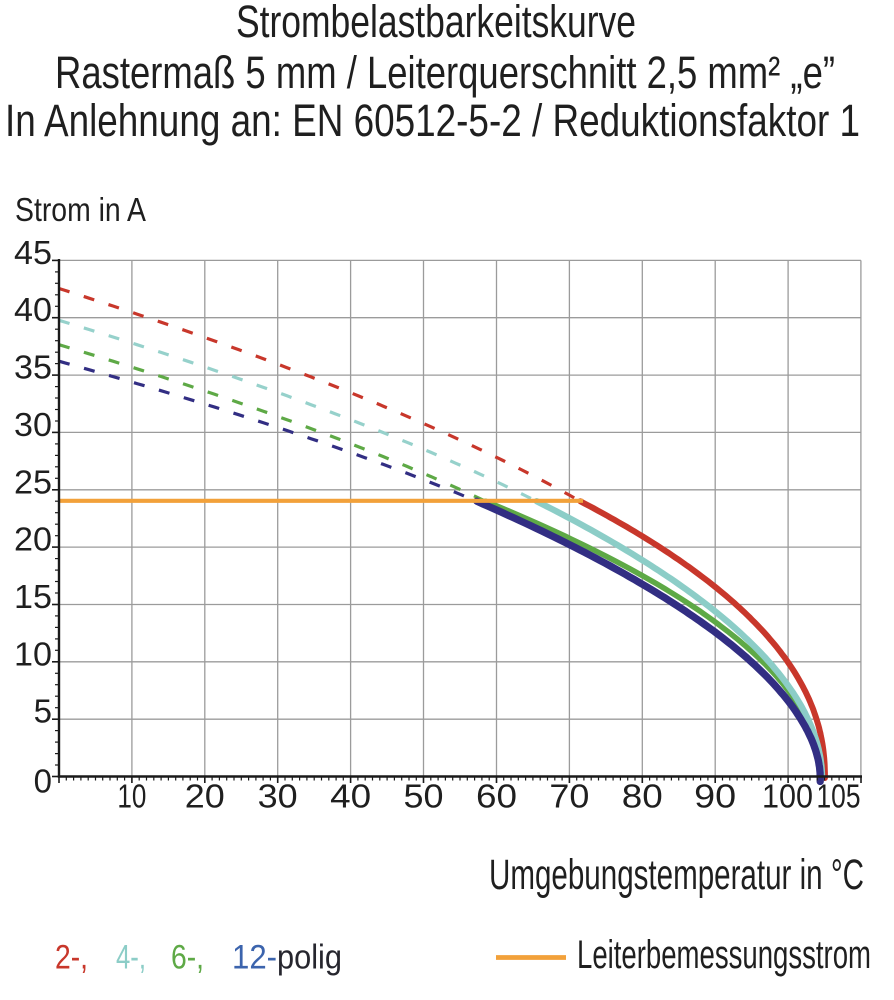 Image resolution: width=894 pixels, height=1000 pixels. I want to click on svg-text: polig, so click(309, 958).